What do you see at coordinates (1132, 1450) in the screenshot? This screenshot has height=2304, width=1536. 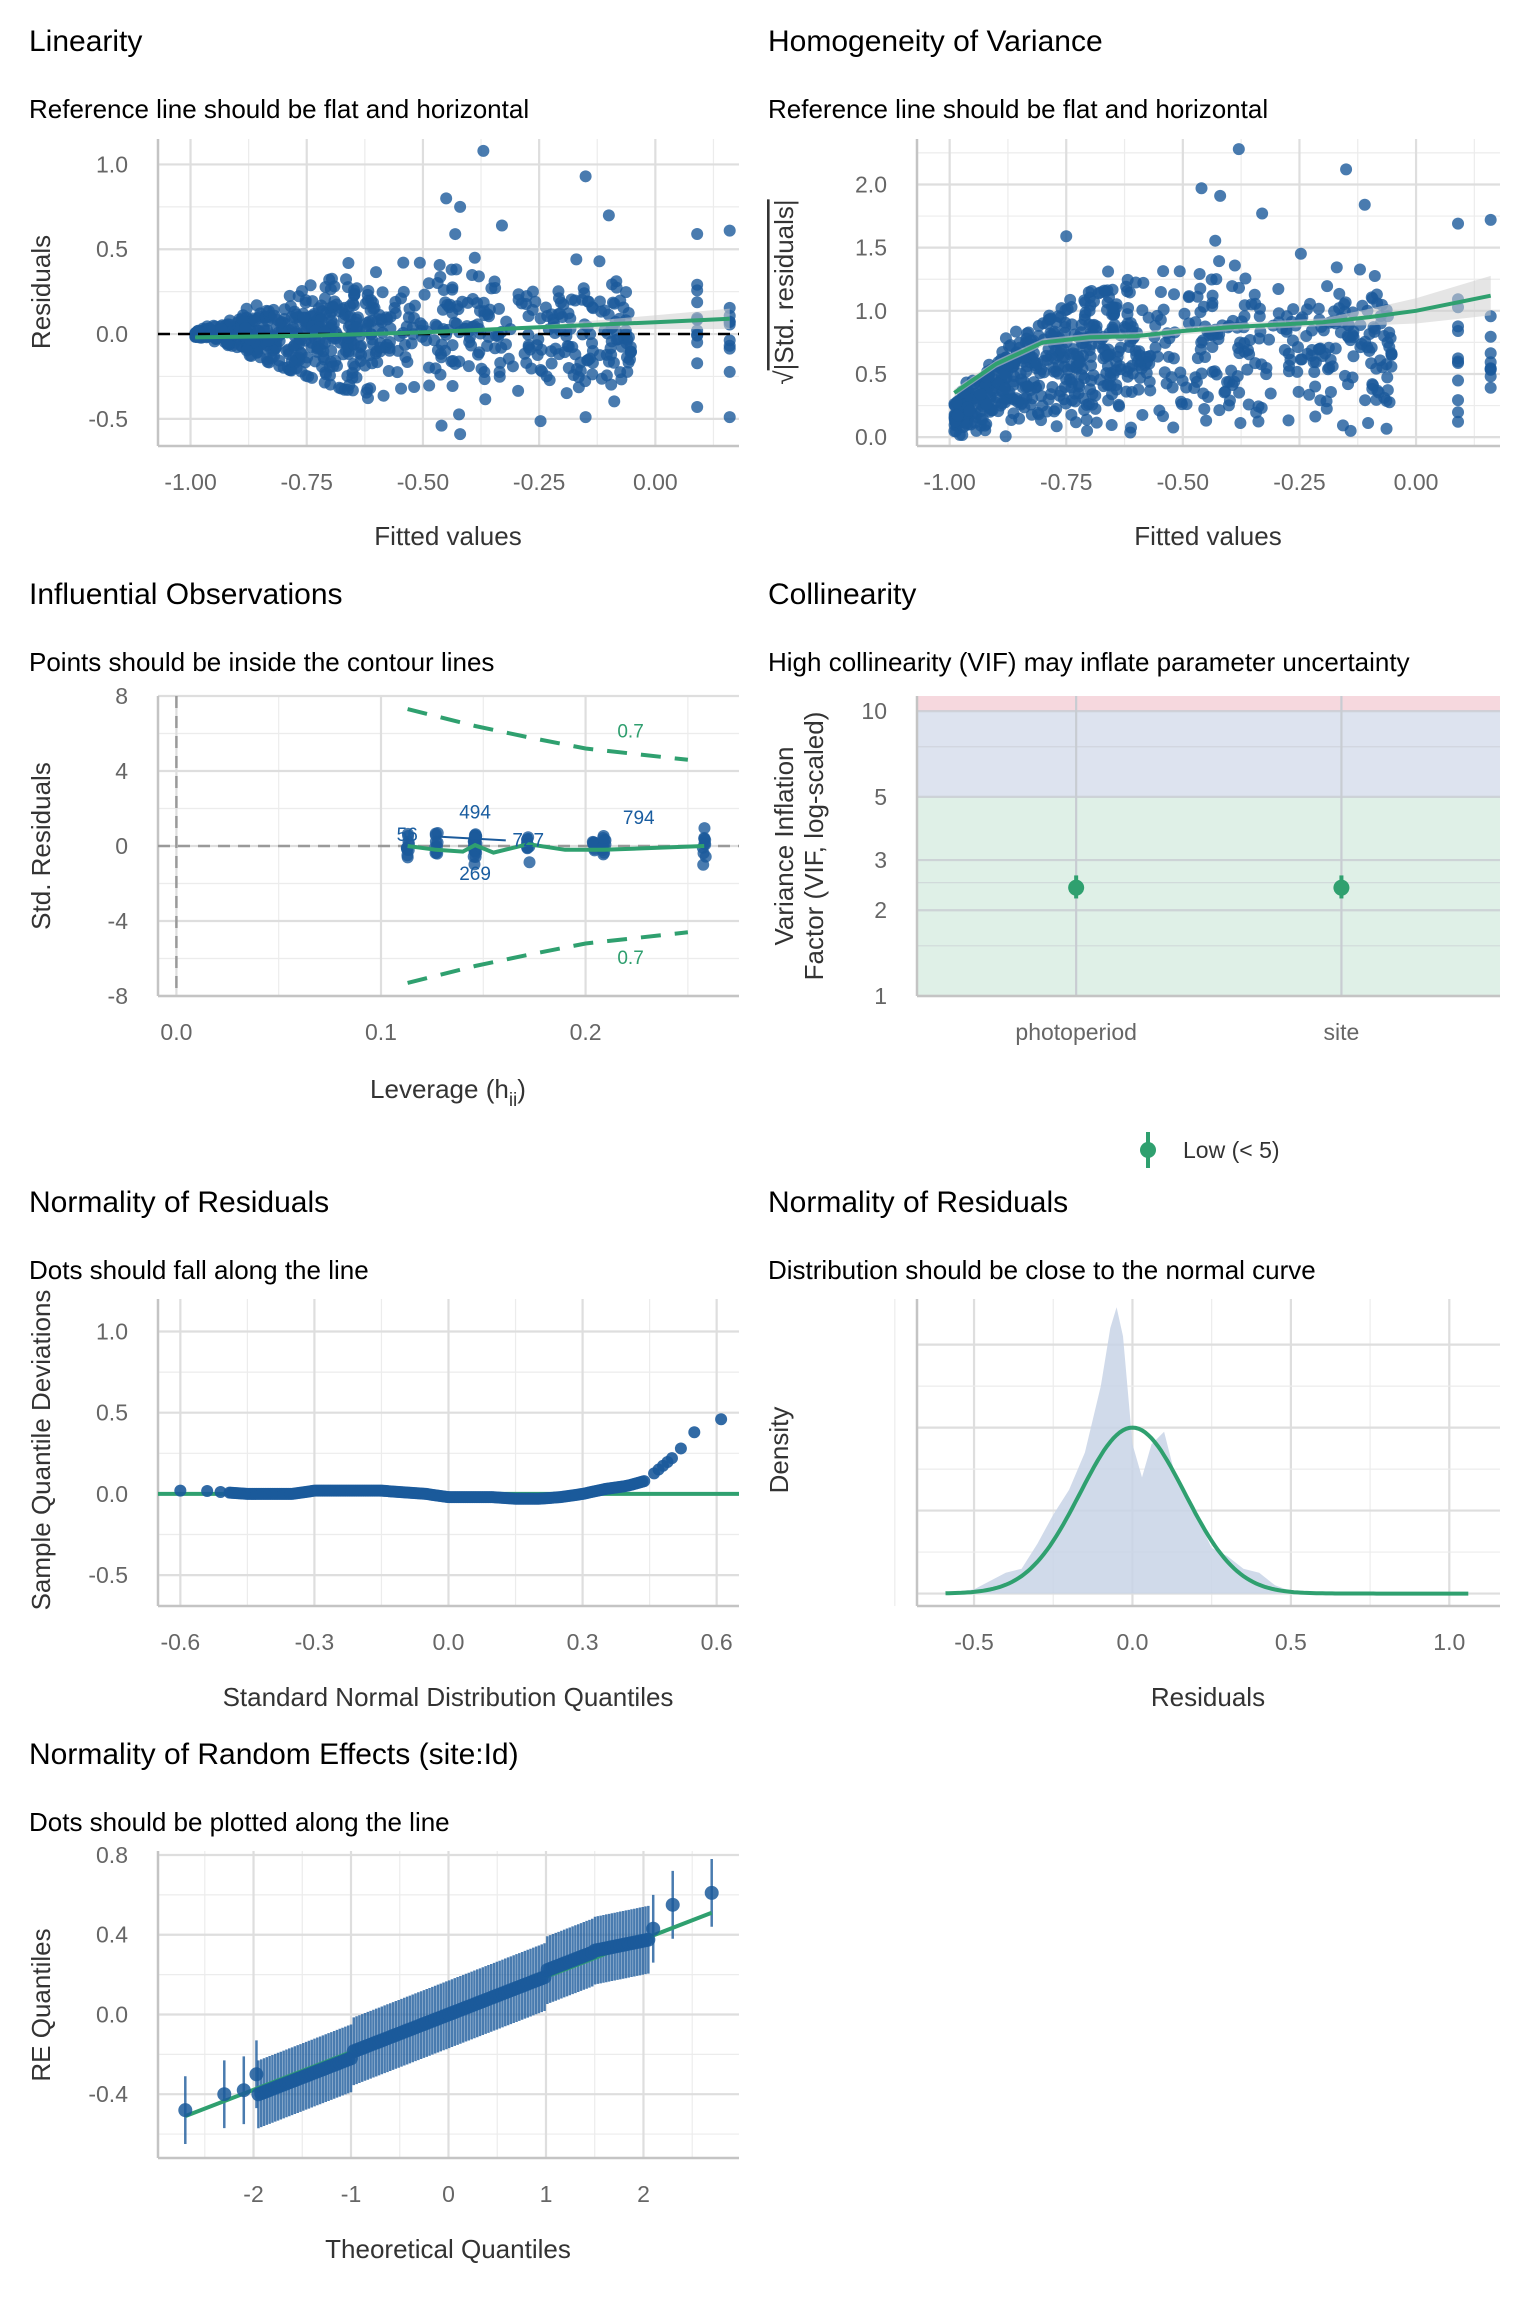 I see `density-area` at bounding box center [1132, 1450].